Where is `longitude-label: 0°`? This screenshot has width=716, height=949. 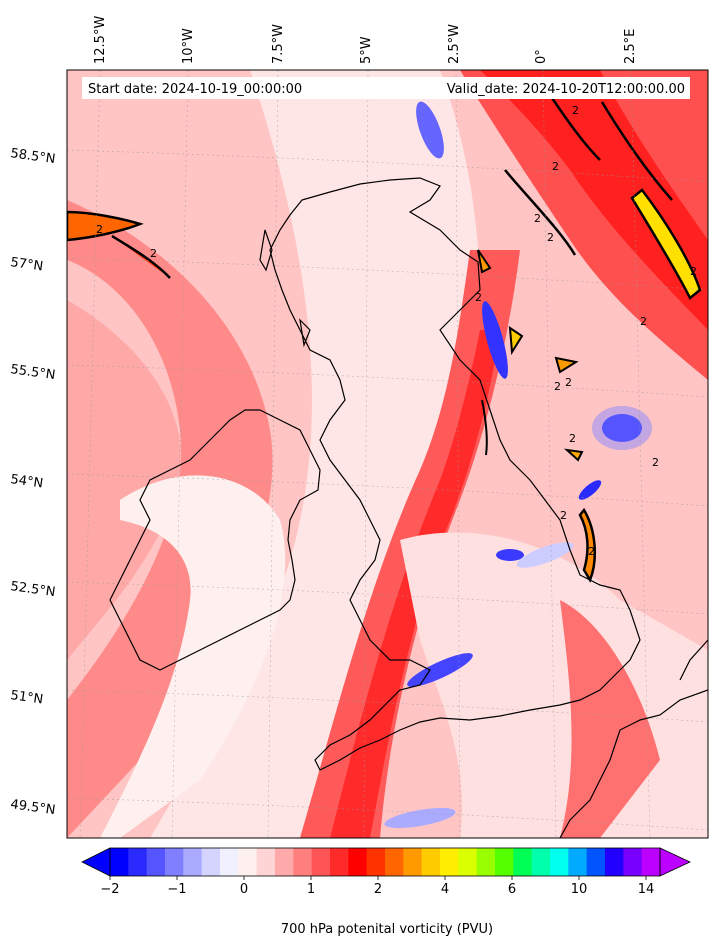
longitude-label: 0° is located at coordinates (541, 56).